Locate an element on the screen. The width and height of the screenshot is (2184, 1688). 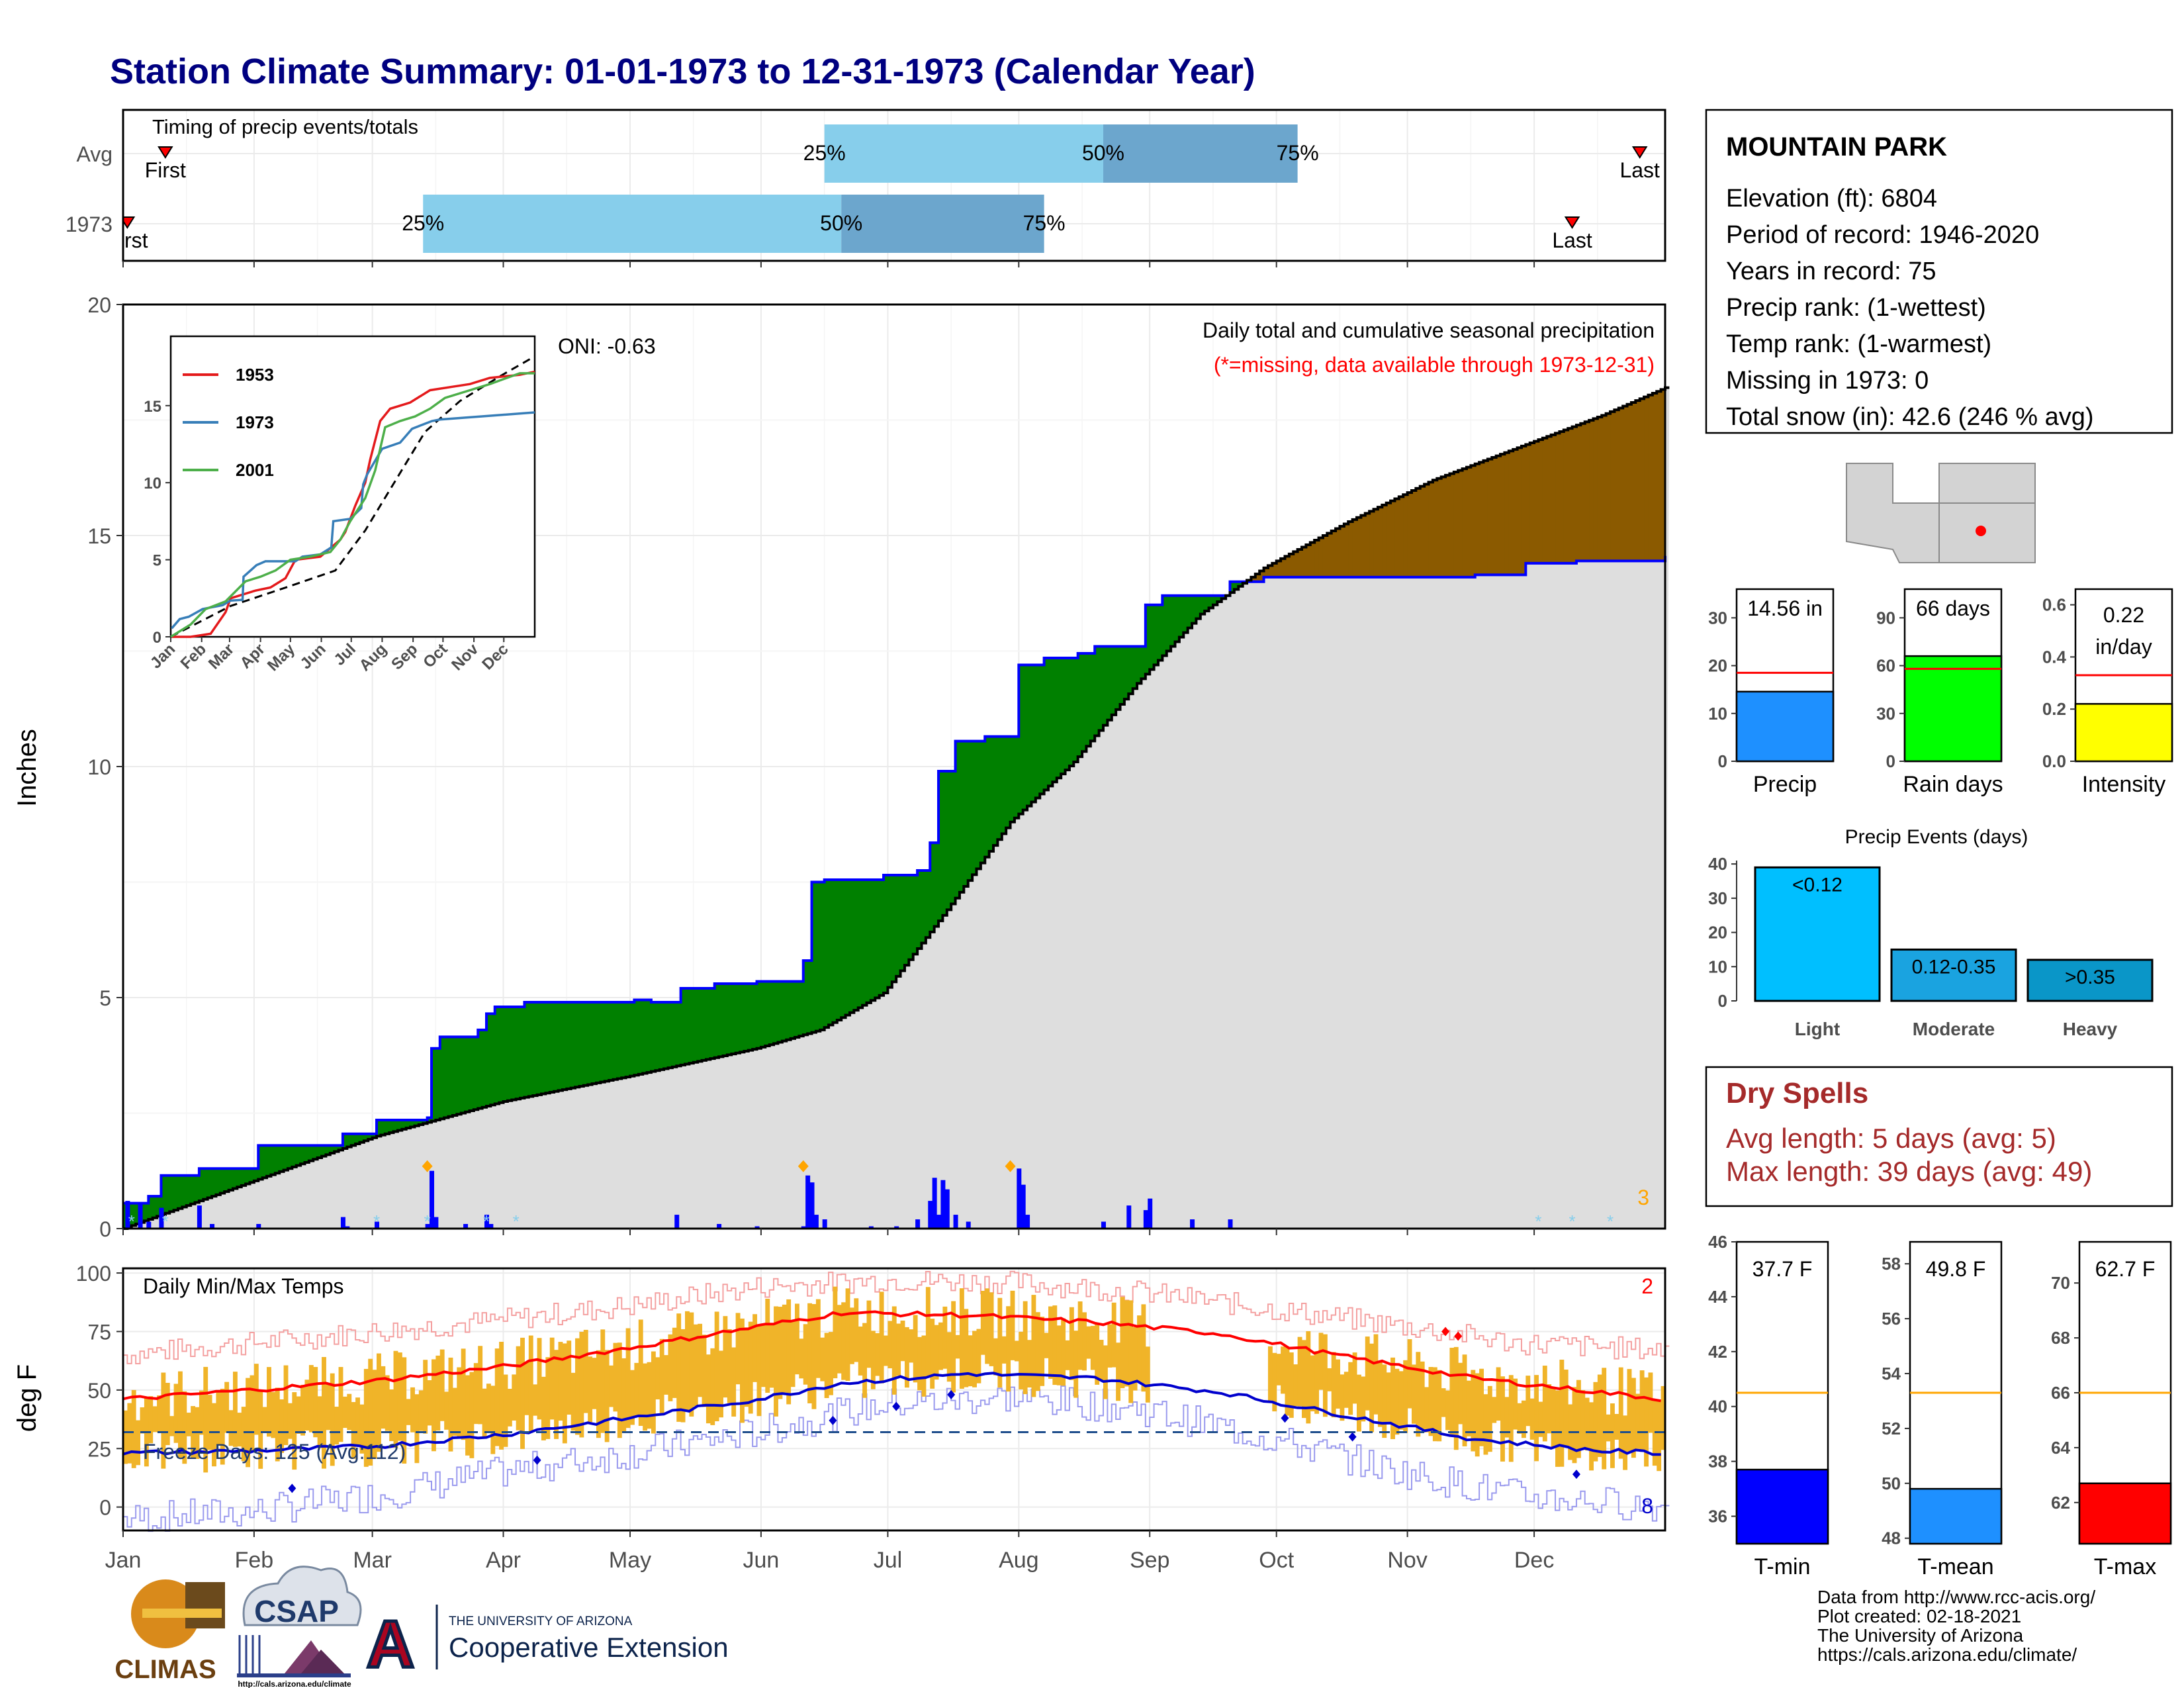
month-label: Aug is located at coordinates (1019, 1560).